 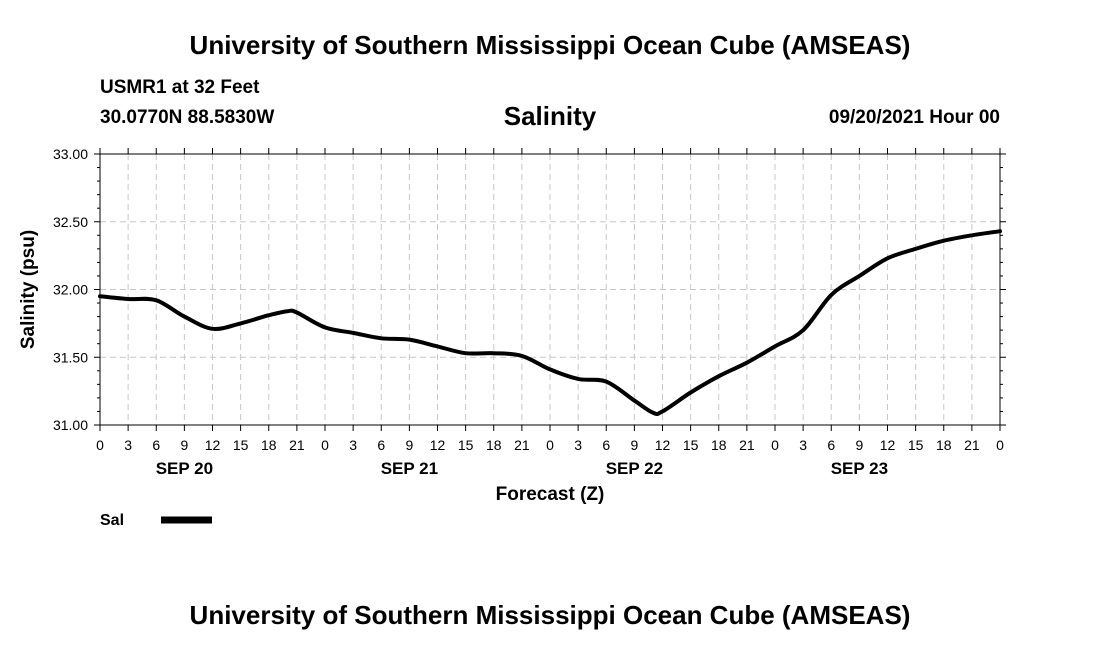 What do you see at coordinates (70, 357) in the screenshot?
I see `y-tick-label: 31.50` at bounding box center [70, 357].